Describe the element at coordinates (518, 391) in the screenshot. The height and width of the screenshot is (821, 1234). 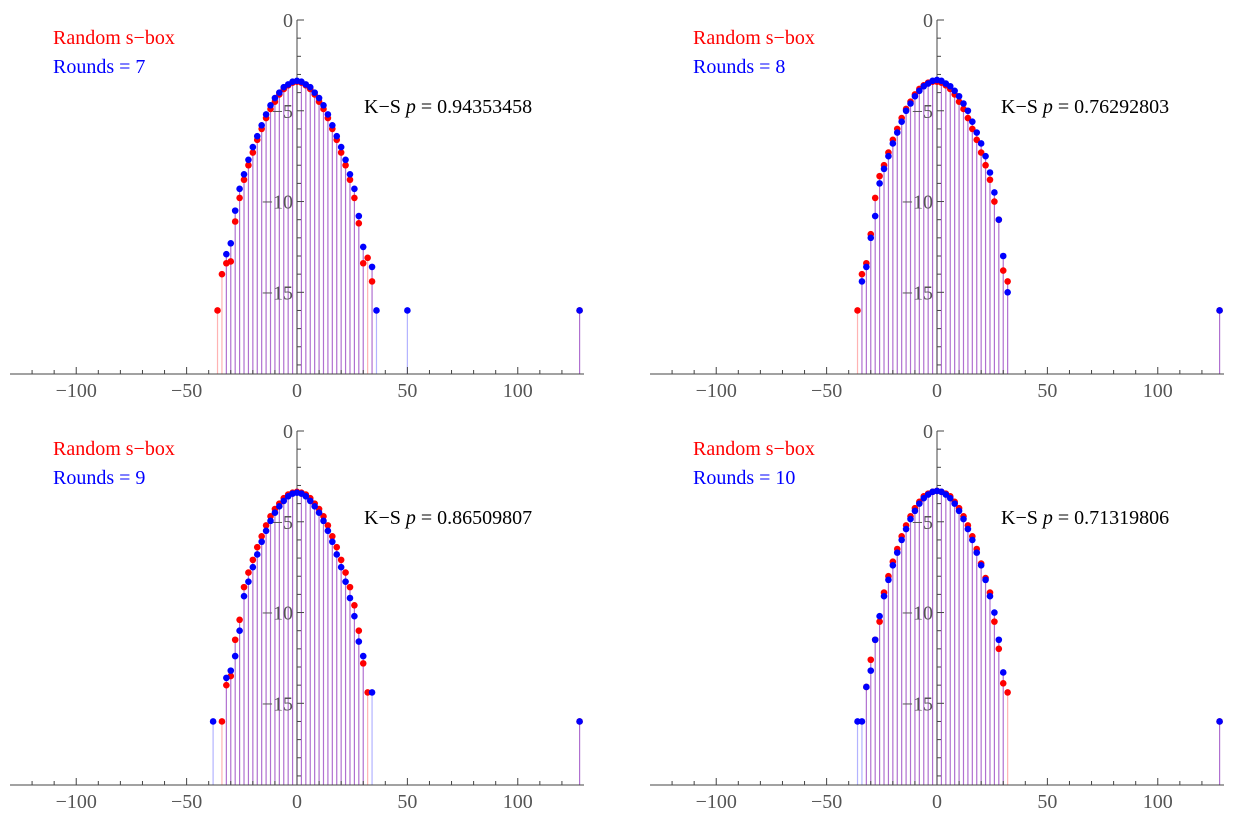
I see `x-tick-label: 100` at that location.